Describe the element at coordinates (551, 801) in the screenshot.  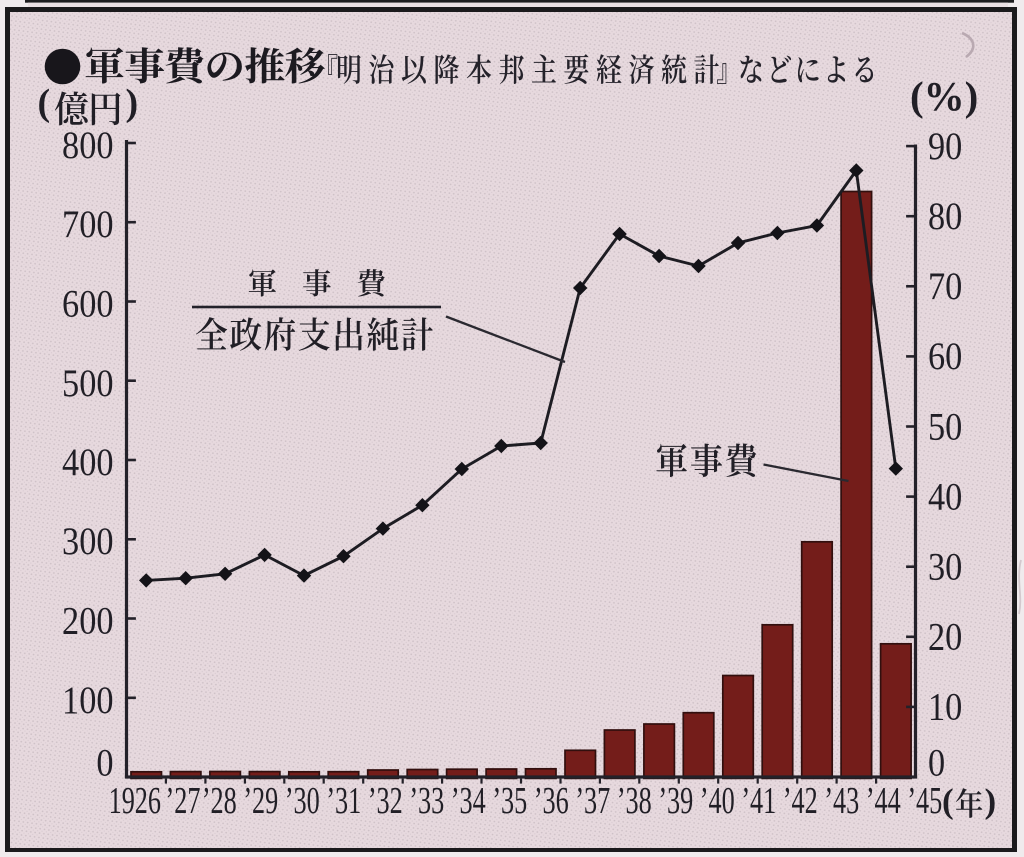
I see `svg-text: ’36` at that location.